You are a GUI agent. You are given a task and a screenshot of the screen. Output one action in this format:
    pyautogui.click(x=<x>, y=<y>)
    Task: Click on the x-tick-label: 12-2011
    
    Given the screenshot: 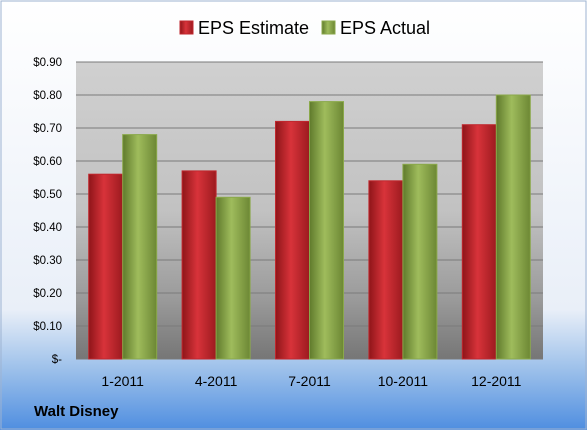 What is the action you would take?
    pyautogui.click(x=496, y=381)
    